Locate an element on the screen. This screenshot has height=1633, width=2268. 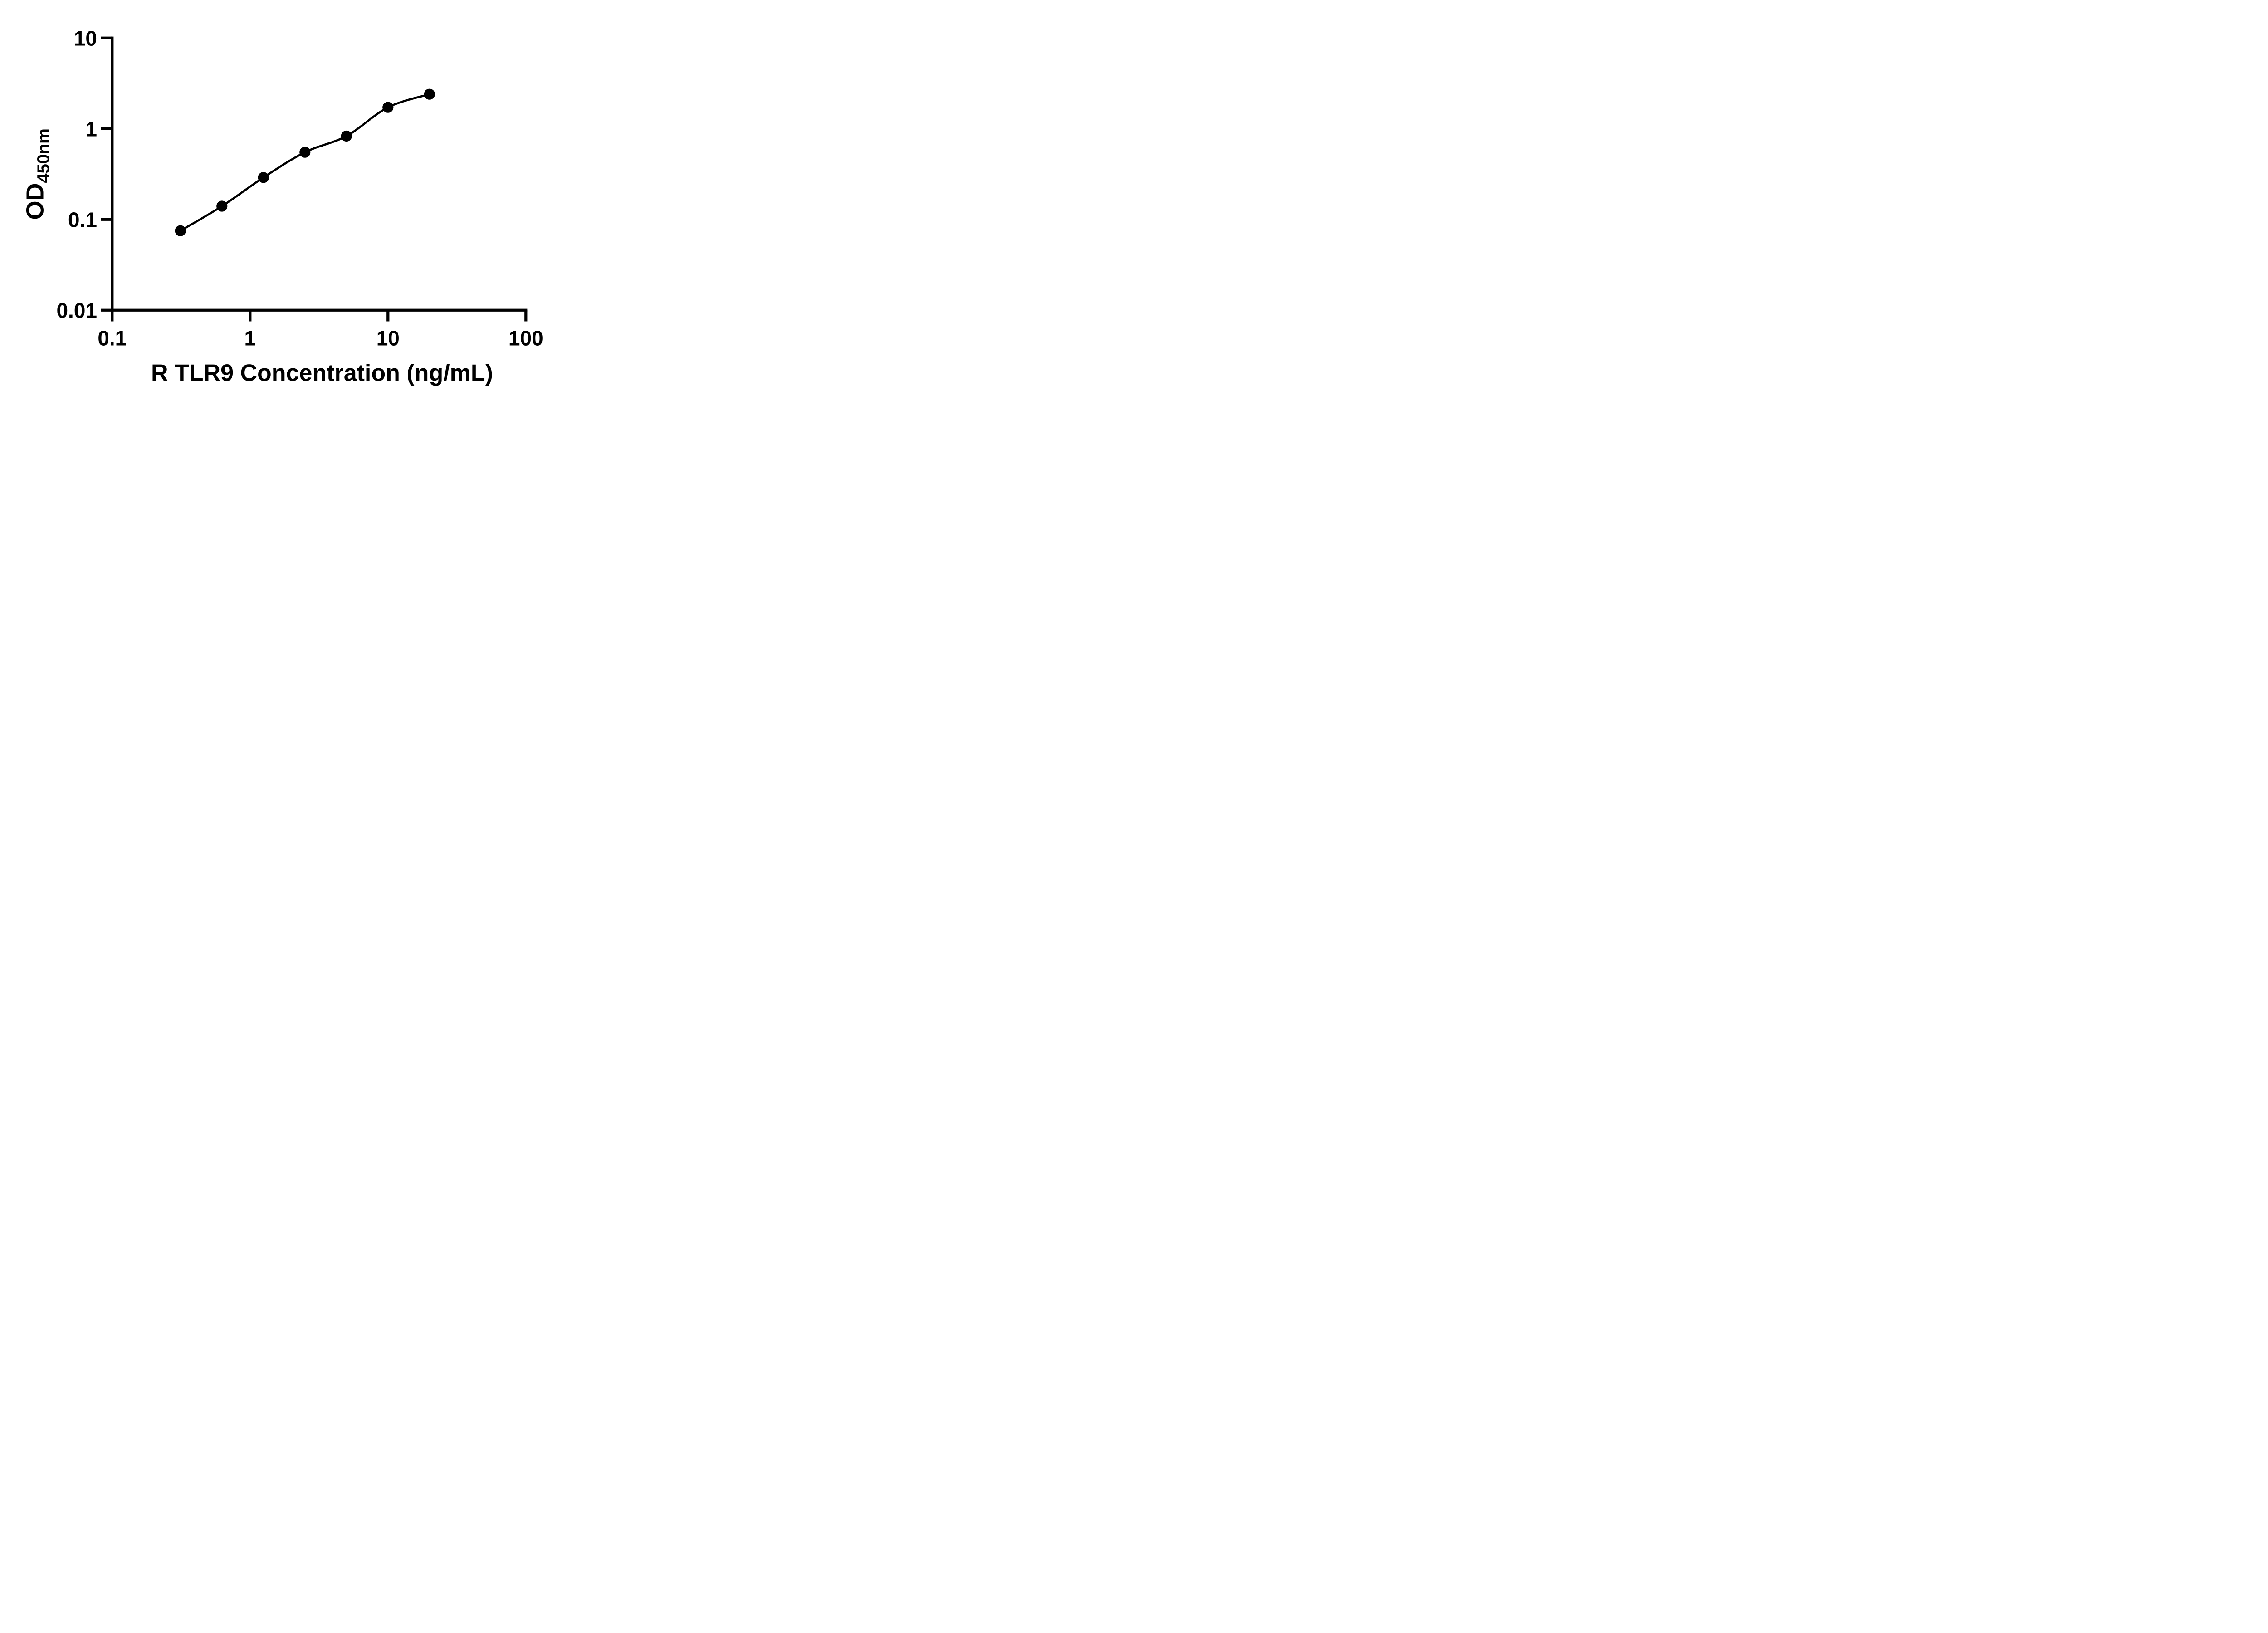
x-tick-label: 1 is located at coordinates (250, 338).